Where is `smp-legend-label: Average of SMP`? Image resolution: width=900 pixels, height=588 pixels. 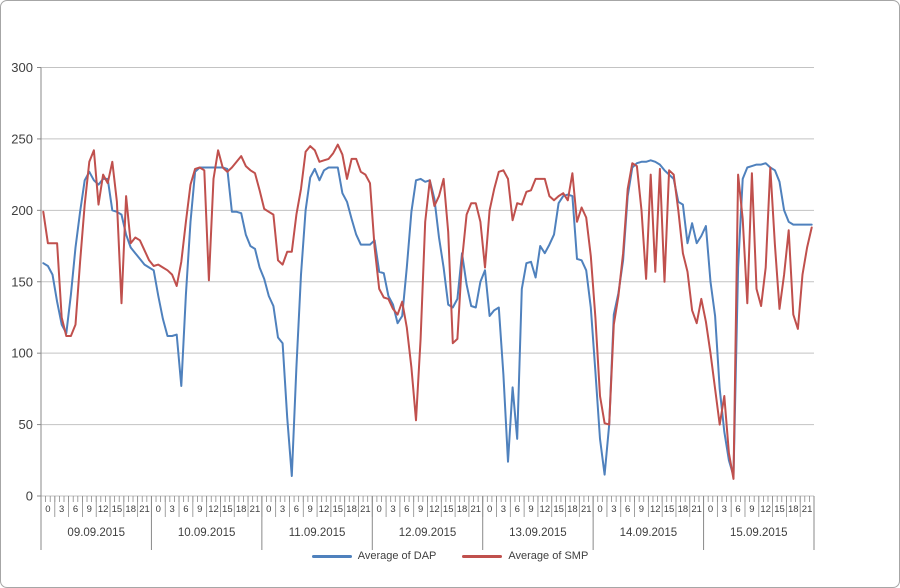
smp-legend-label: Average of SMP is located at coordinates (548, 556).